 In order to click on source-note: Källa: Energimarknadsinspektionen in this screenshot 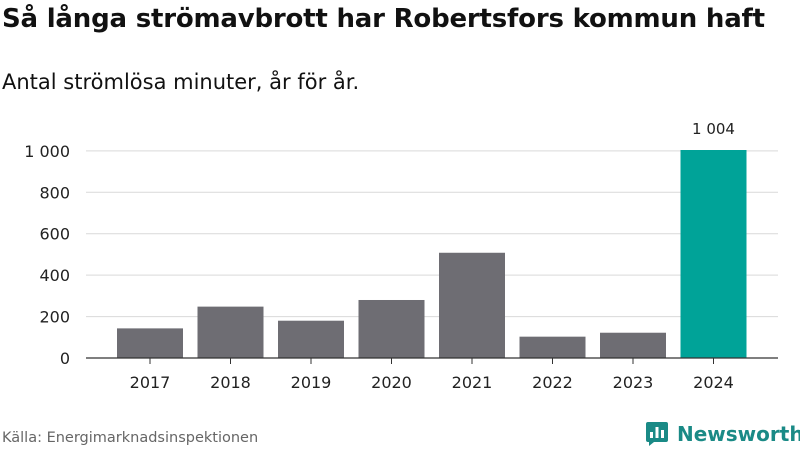, I will do `click(130, 438)`.